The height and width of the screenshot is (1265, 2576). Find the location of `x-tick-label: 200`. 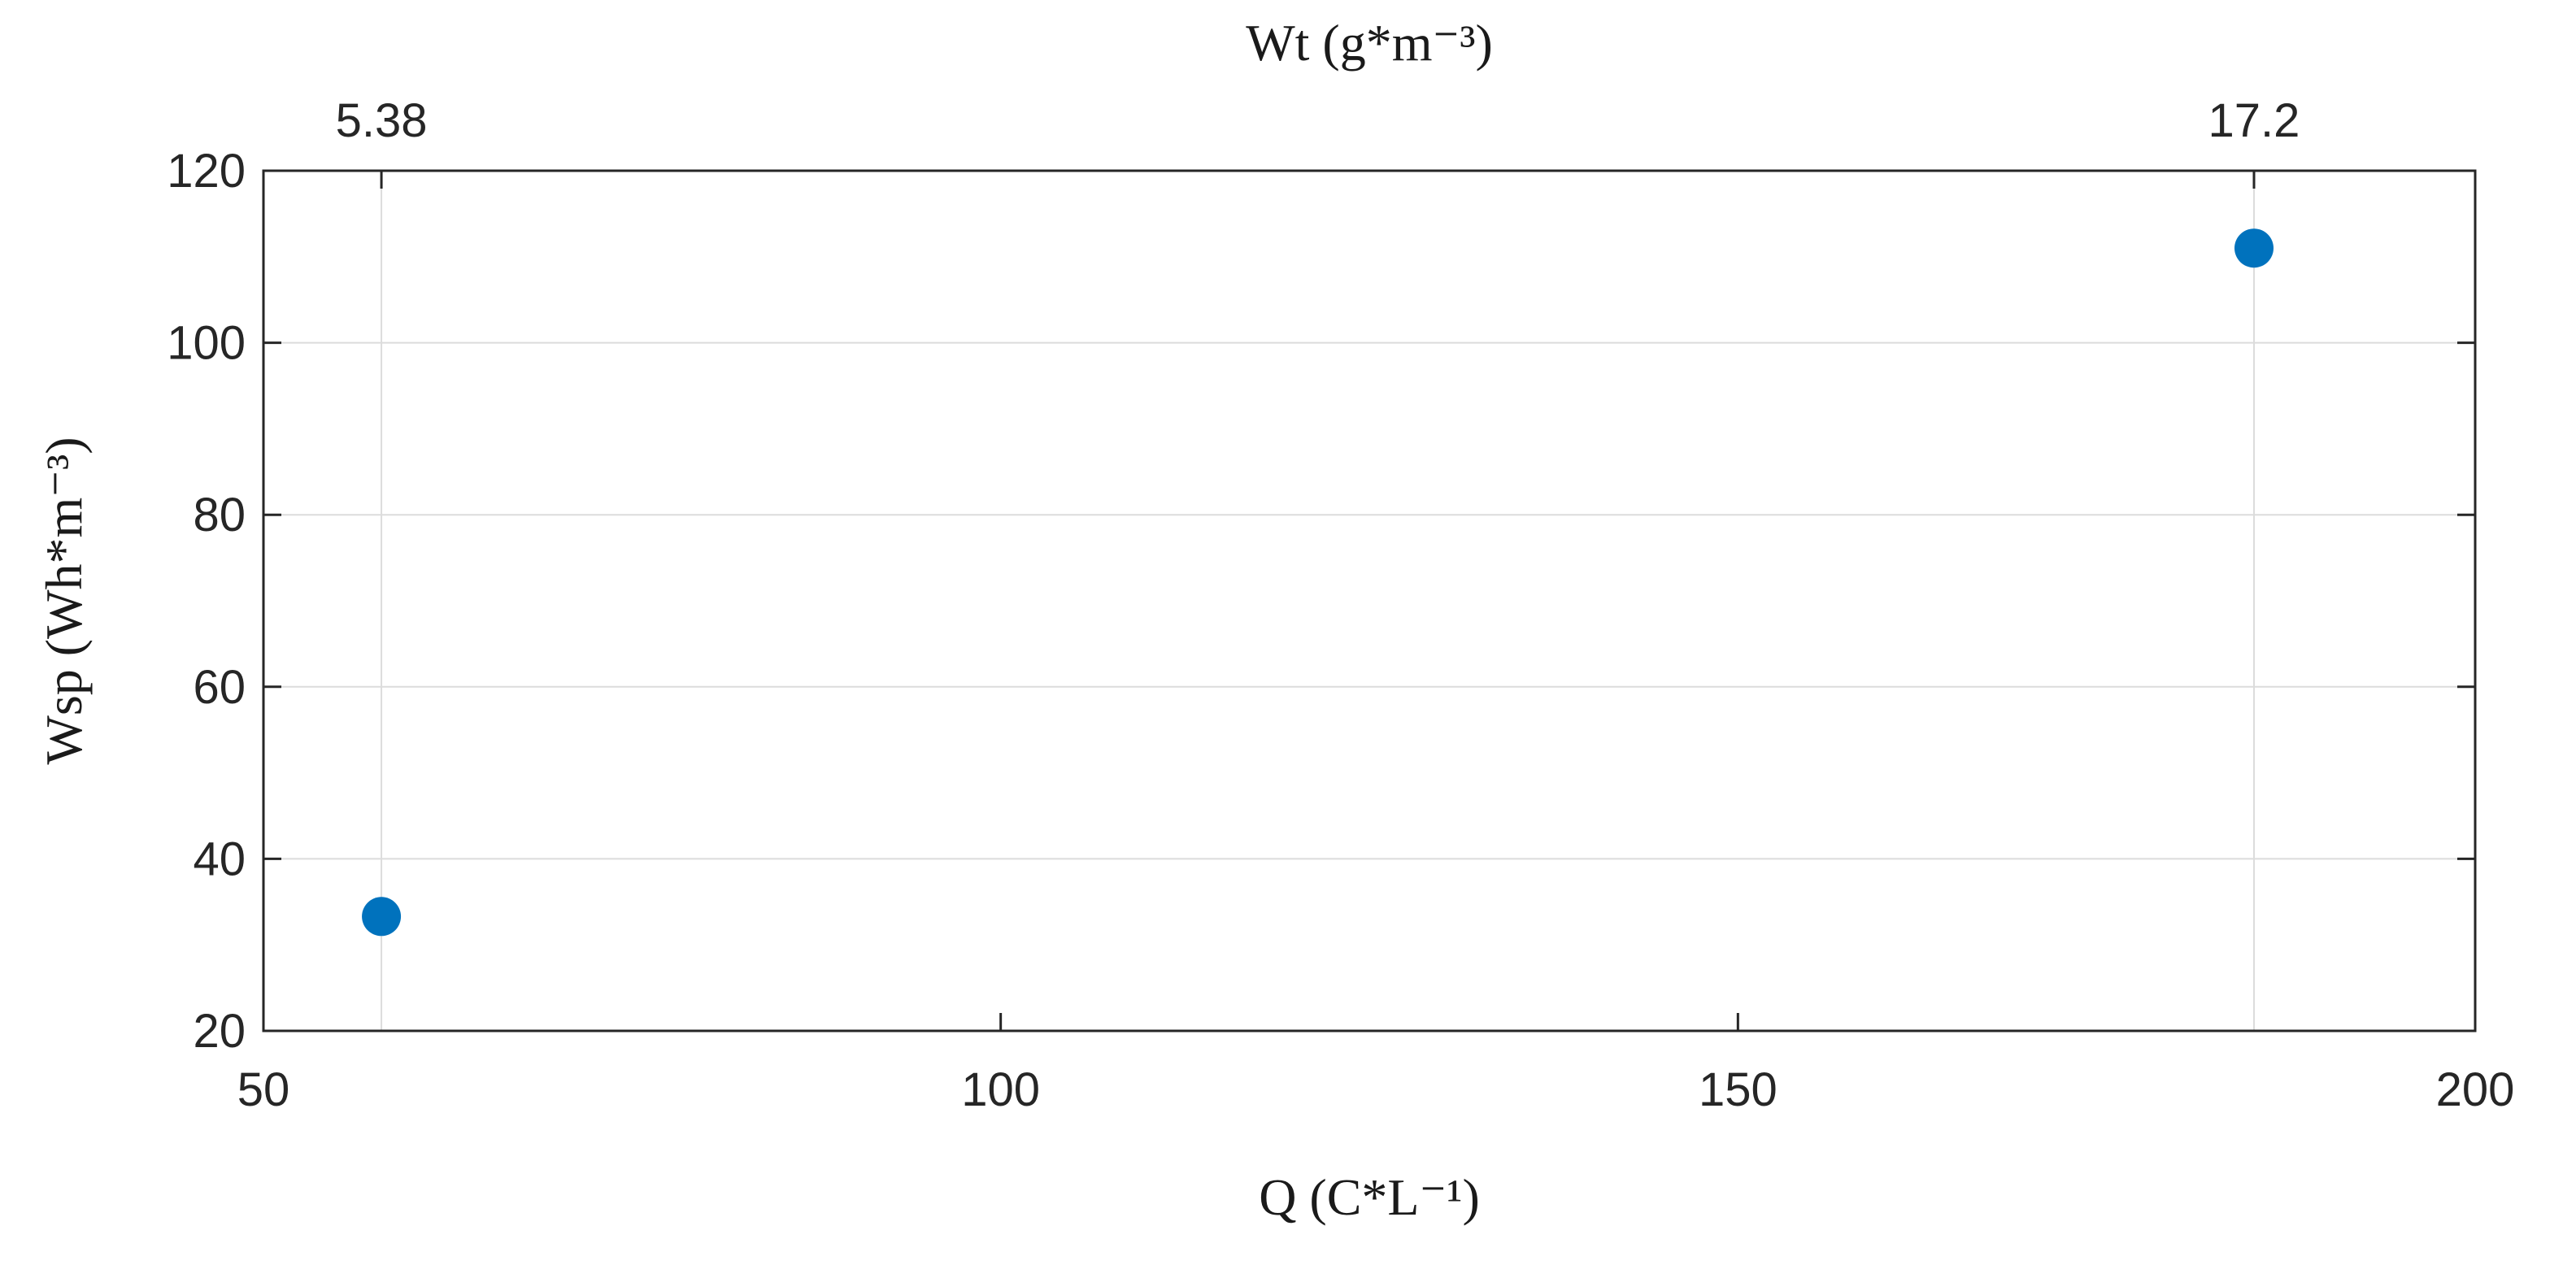

x-tick-label: 200 is located at coordinates (2476, 1089).